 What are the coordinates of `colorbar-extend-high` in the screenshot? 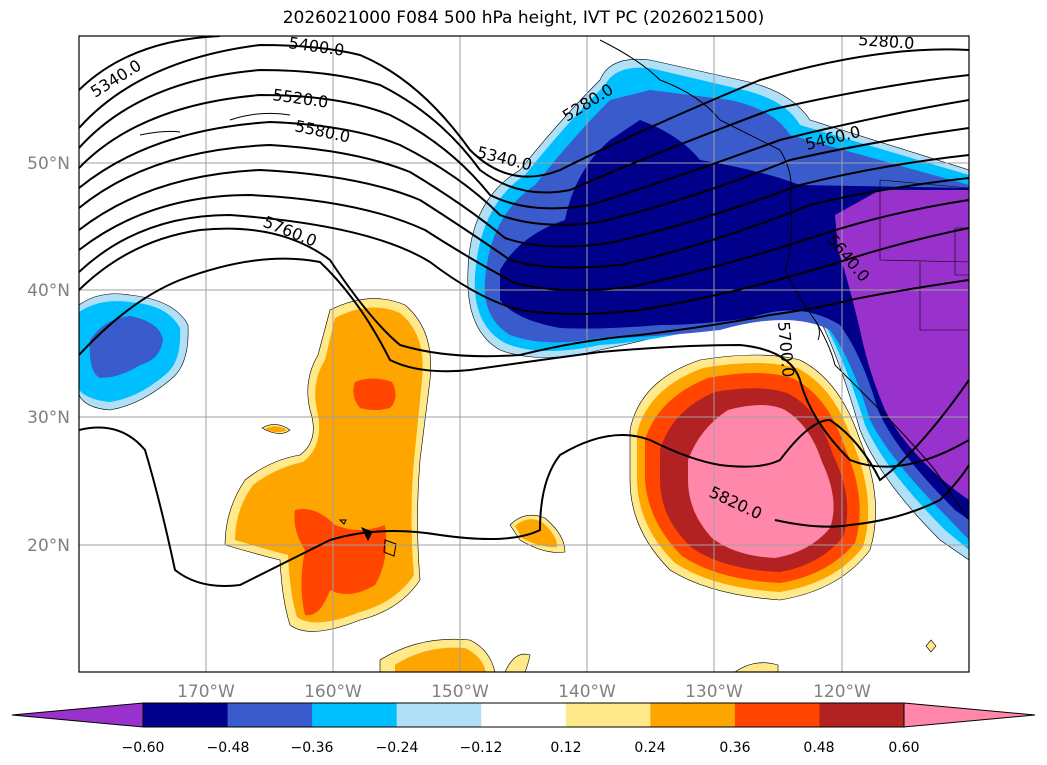 It's located at (969, 715).